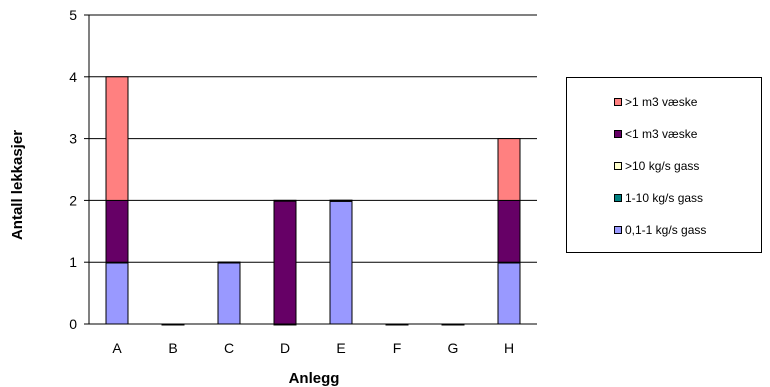  What do you see at coordinates (453, 348) in the screenshot?
I see `x-tick-label: G` at bounding box center [453, 348].